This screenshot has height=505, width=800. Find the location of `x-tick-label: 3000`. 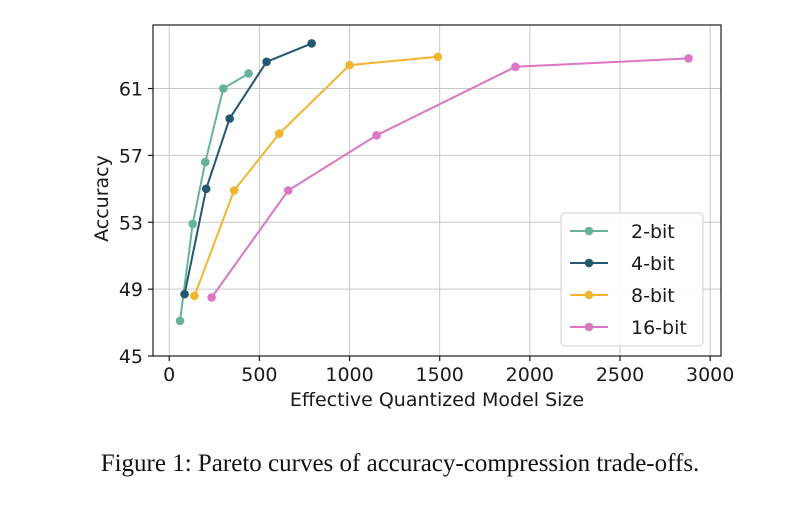

x-tick-label: 3000 is located at coordinates (710, 375).